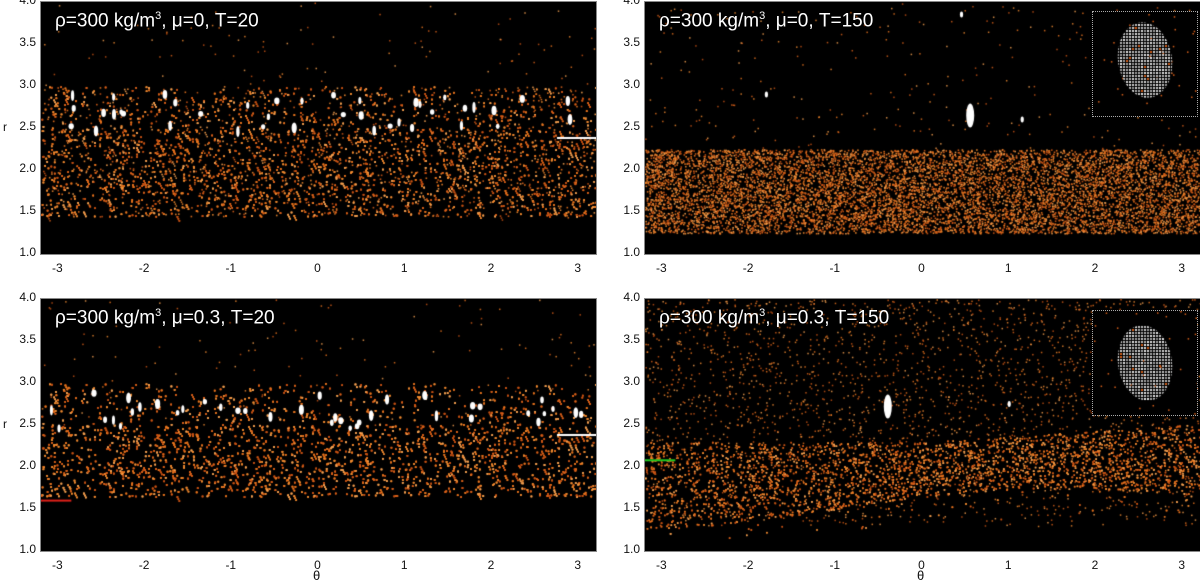 This screenshot has width=1200, height=584. What do you see at coordinates (766, 21) in the screenshot?
I see `panel-title: ρ=300 kg/m3, μ=0, T=150` at bounding box center [766, 21].